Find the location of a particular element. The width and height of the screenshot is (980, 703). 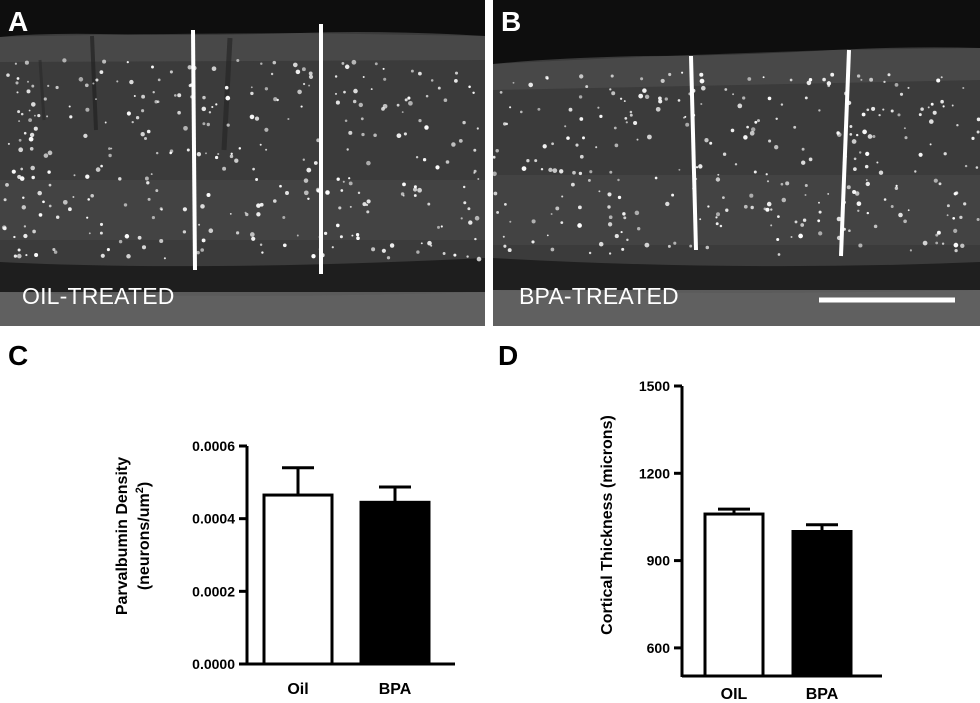

chart-c-bar-bpa is located at coordinates (395, 583).